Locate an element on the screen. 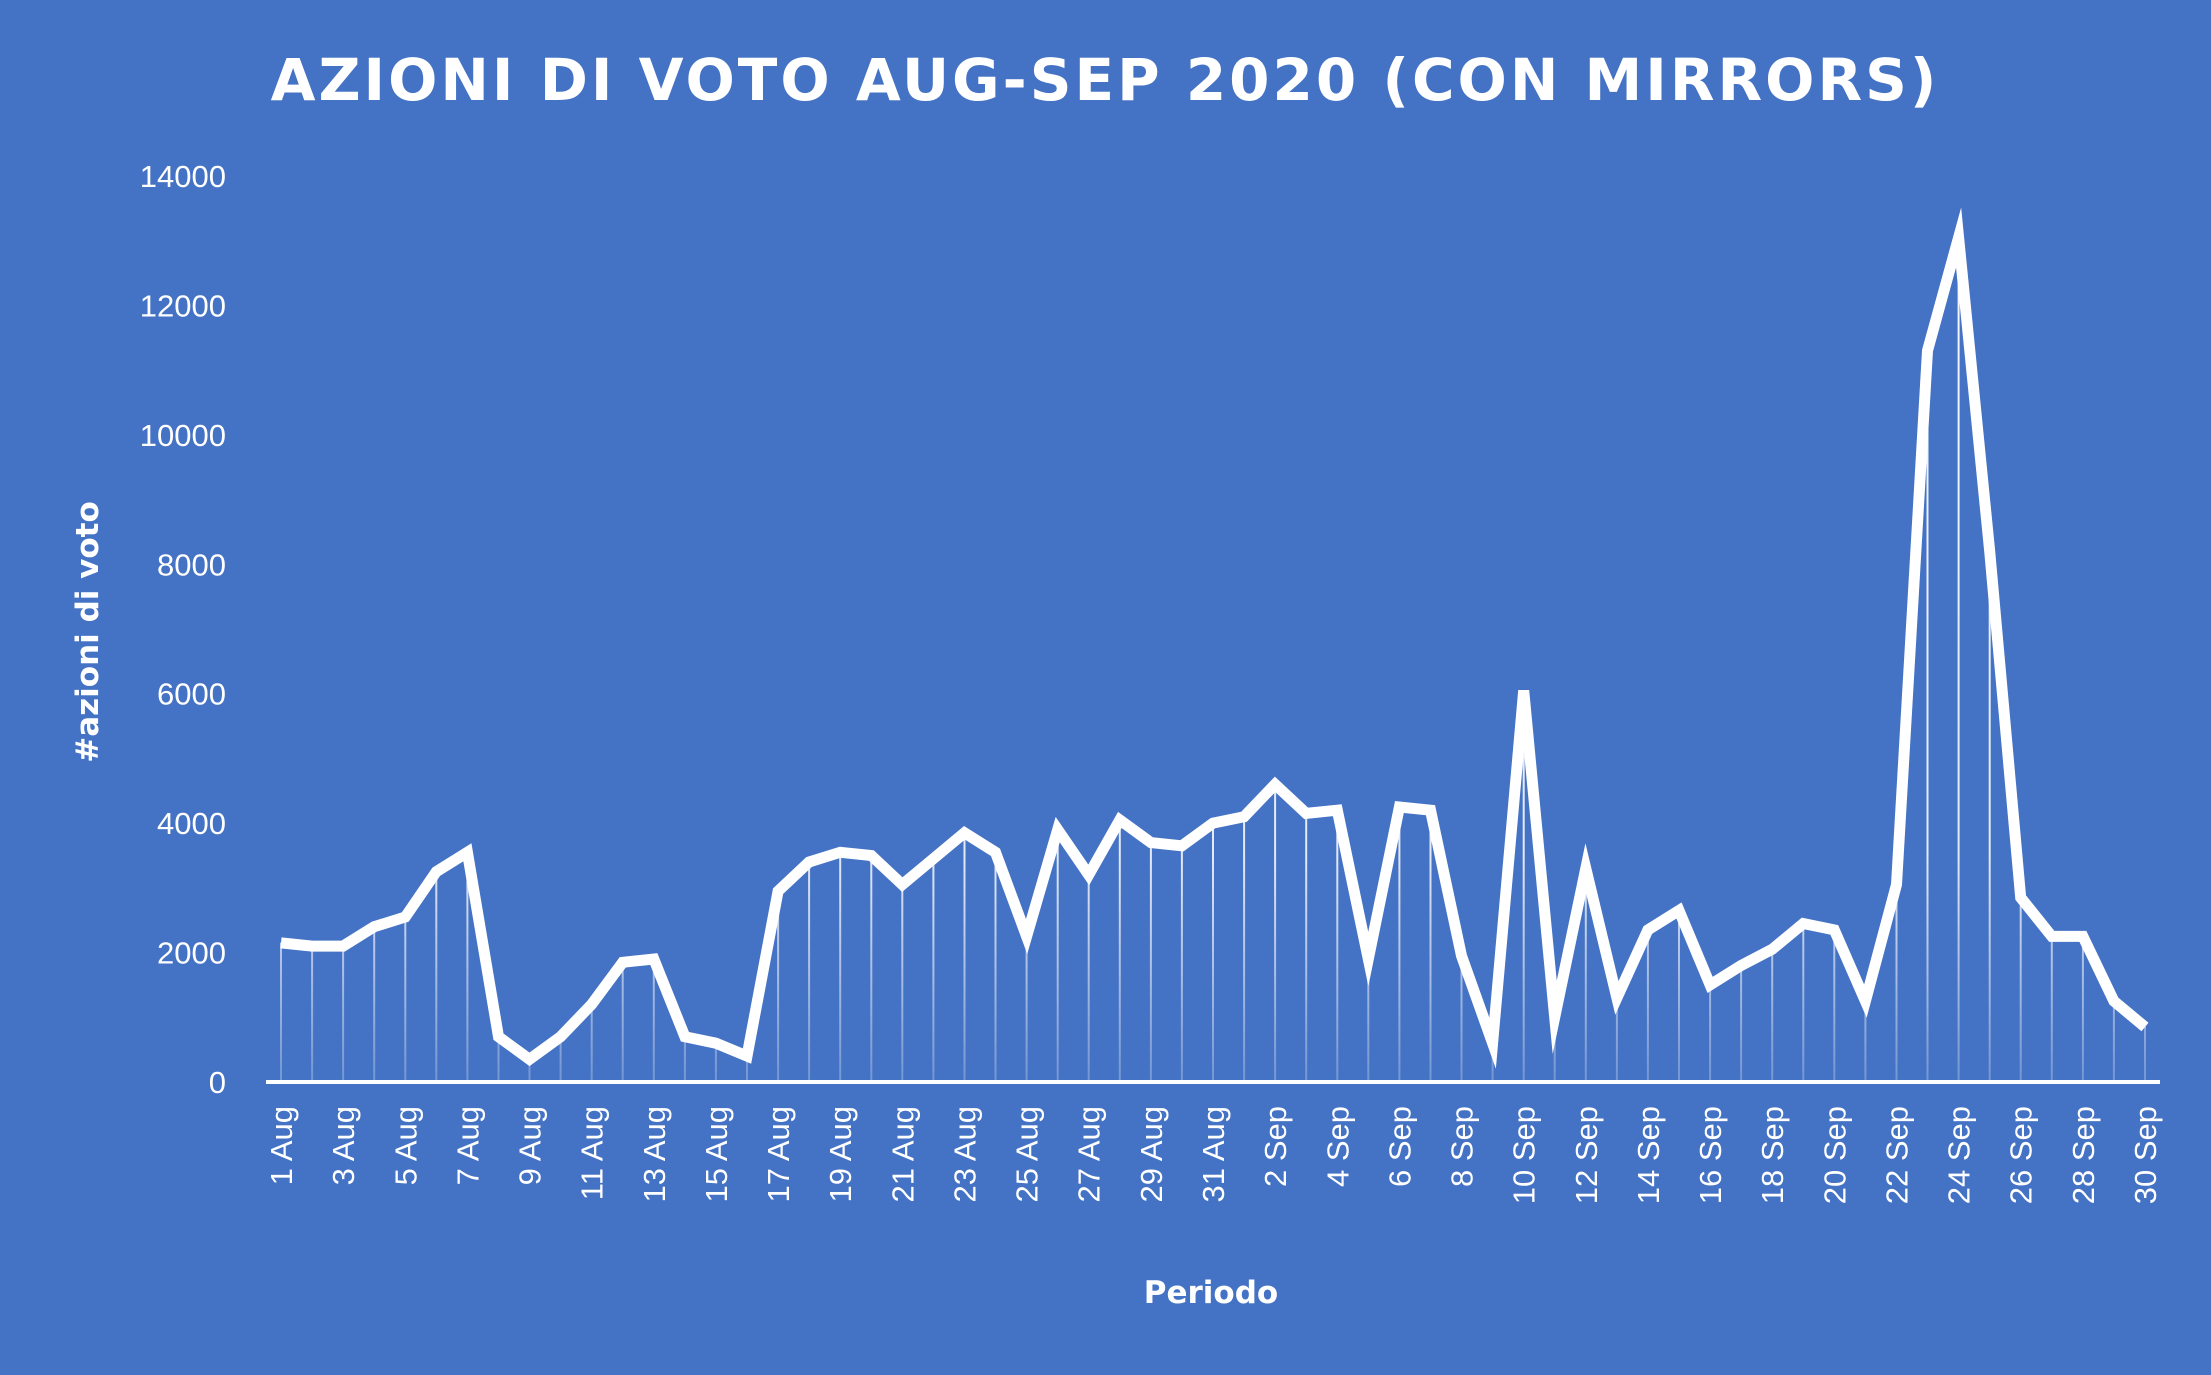 This screenshot has height=1375, width=2211. x-tick-label: 26 Sep is located at coordinates (2021, 1155).